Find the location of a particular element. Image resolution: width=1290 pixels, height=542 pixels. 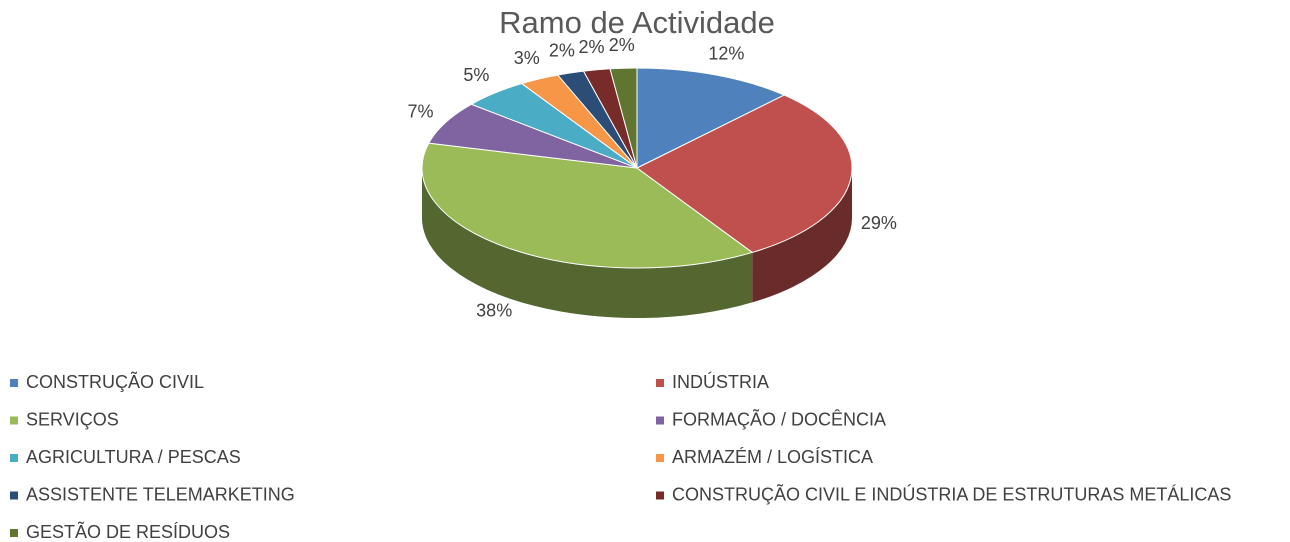

legend-label: ARMAZÉM / LOGÍSTICA is located at coordinates (772, 457).